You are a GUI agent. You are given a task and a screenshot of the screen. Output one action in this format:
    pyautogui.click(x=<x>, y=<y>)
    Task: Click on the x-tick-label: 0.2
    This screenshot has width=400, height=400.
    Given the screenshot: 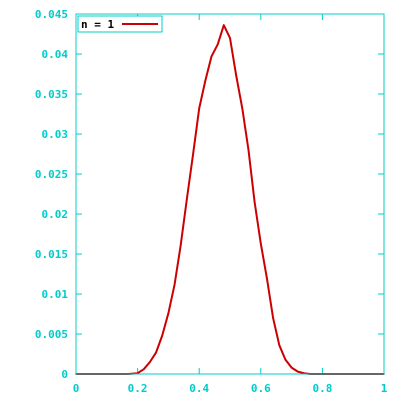 What is the action you would take?
    pyautogui.click(x=138, y=388)
    